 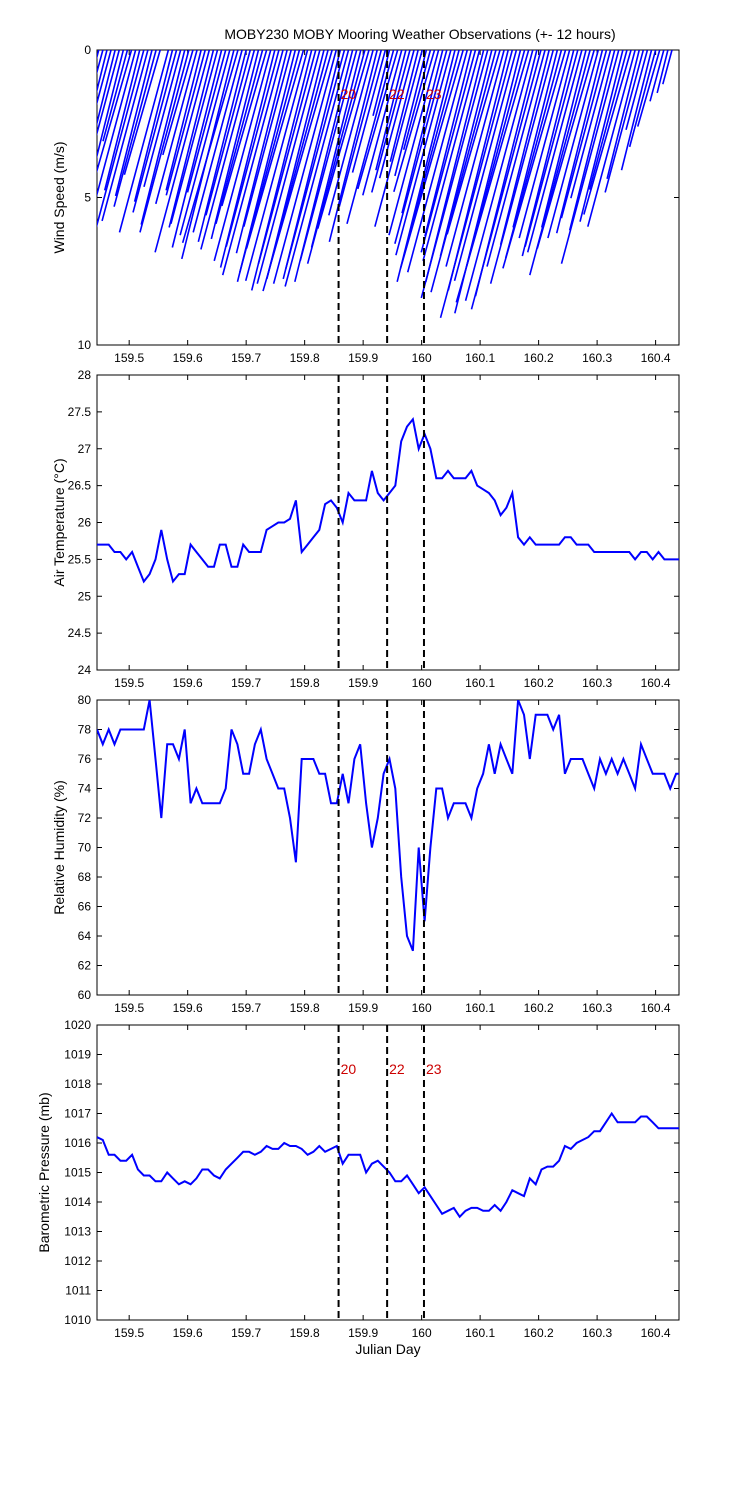 What do you see at coordinates (44, 1172) in the screenshot?
I see `y-axis-label: Barometric Pressure (mb)` at bounding box center [44, 1172].